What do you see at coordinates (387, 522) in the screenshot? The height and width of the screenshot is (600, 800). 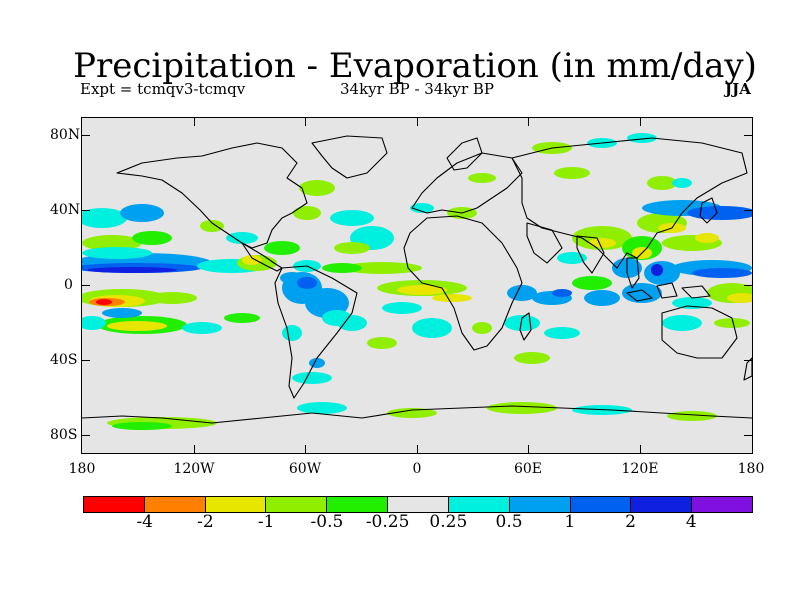 I see `colorbar-label: -0.25` at bounding box center [387, 522].